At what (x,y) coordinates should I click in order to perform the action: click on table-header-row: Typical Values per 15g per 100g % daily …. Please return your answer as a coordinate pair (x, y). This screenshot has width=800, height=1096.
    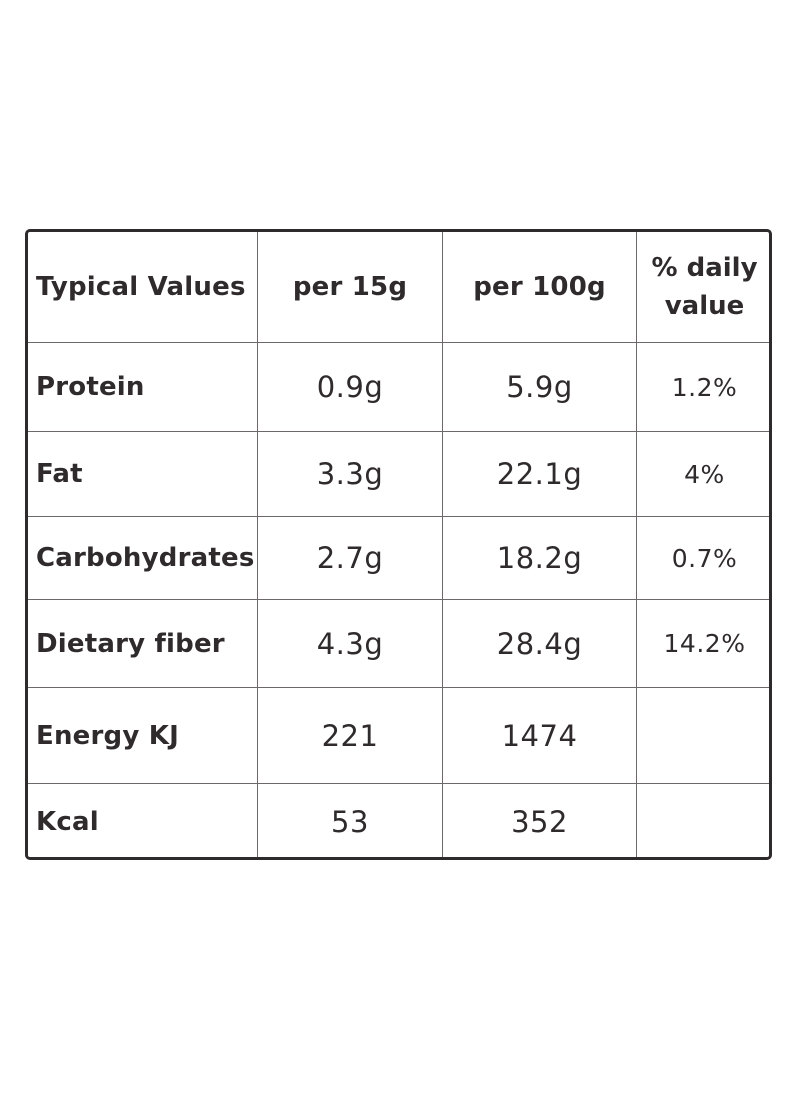
    Looking at the image, I should click on (398, 287).